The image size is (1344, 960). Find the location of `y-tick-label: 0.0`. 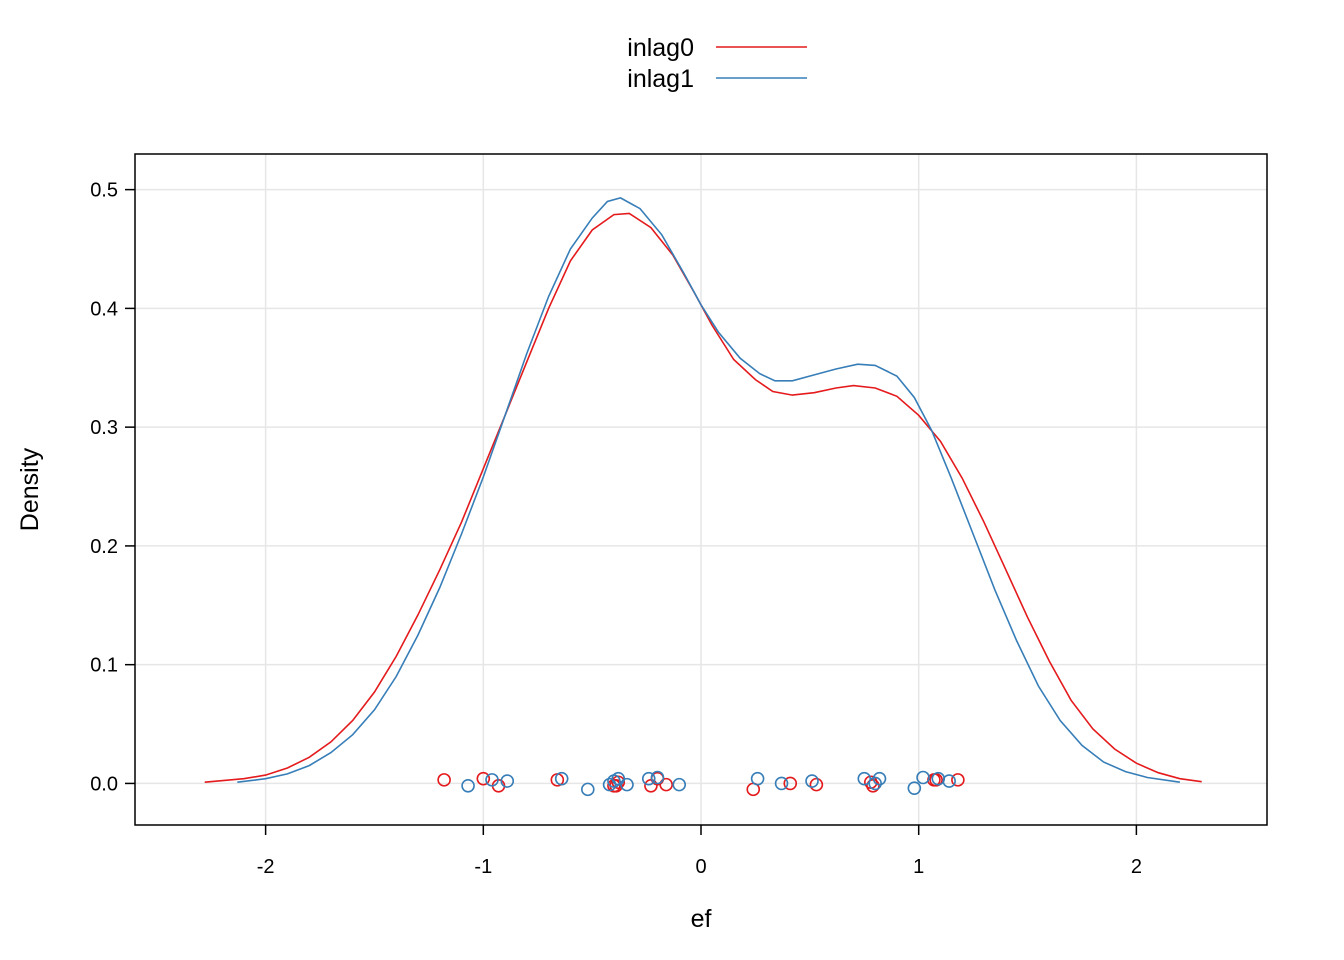

y-tick-label: 0.0 is located at coordinates (104, 784).